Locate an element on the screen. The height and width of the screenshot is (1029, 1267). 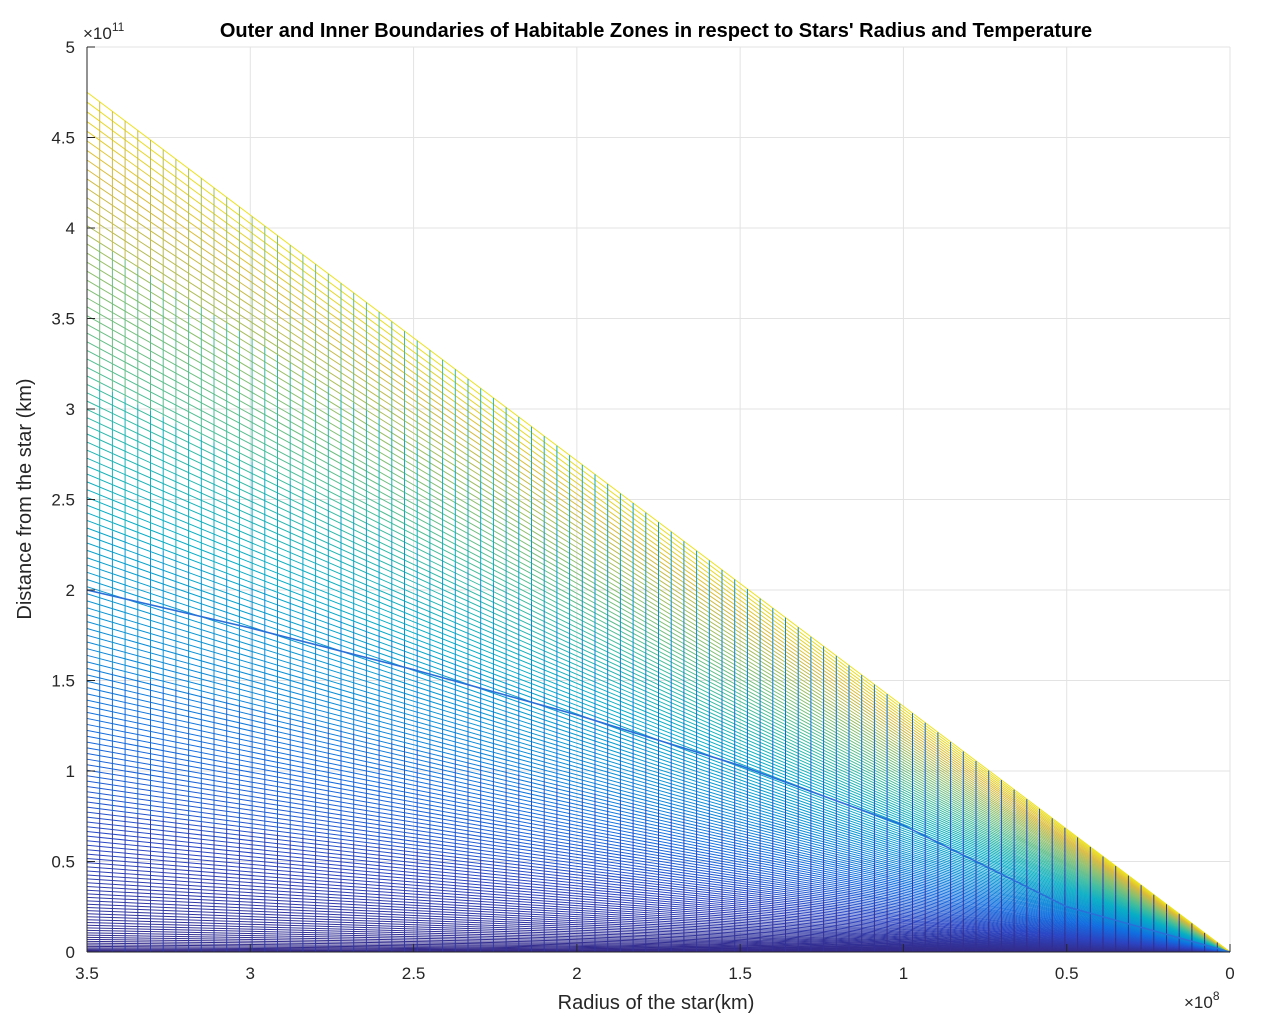
x-tick-label: 2 is located at coordinates (576, 973).